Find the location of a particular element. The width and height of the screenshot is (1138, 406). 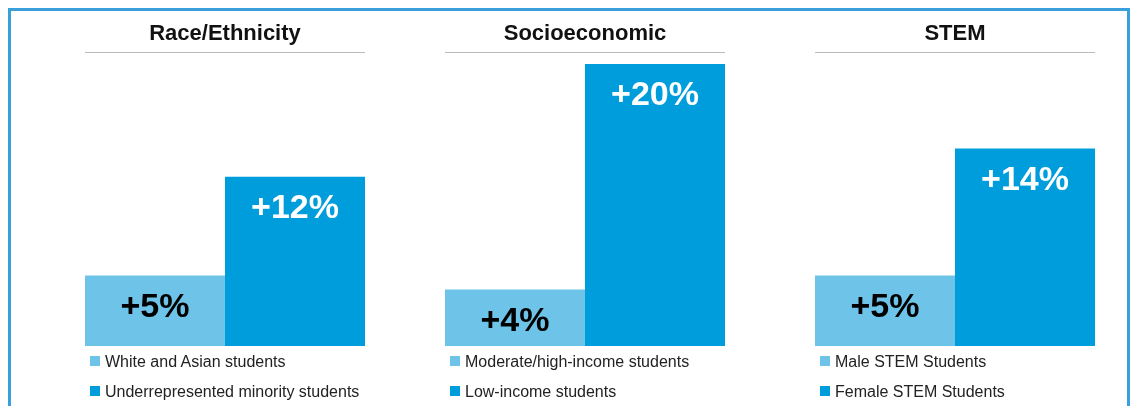

legend-label: Low-income students is located at coordinates (541, 391).